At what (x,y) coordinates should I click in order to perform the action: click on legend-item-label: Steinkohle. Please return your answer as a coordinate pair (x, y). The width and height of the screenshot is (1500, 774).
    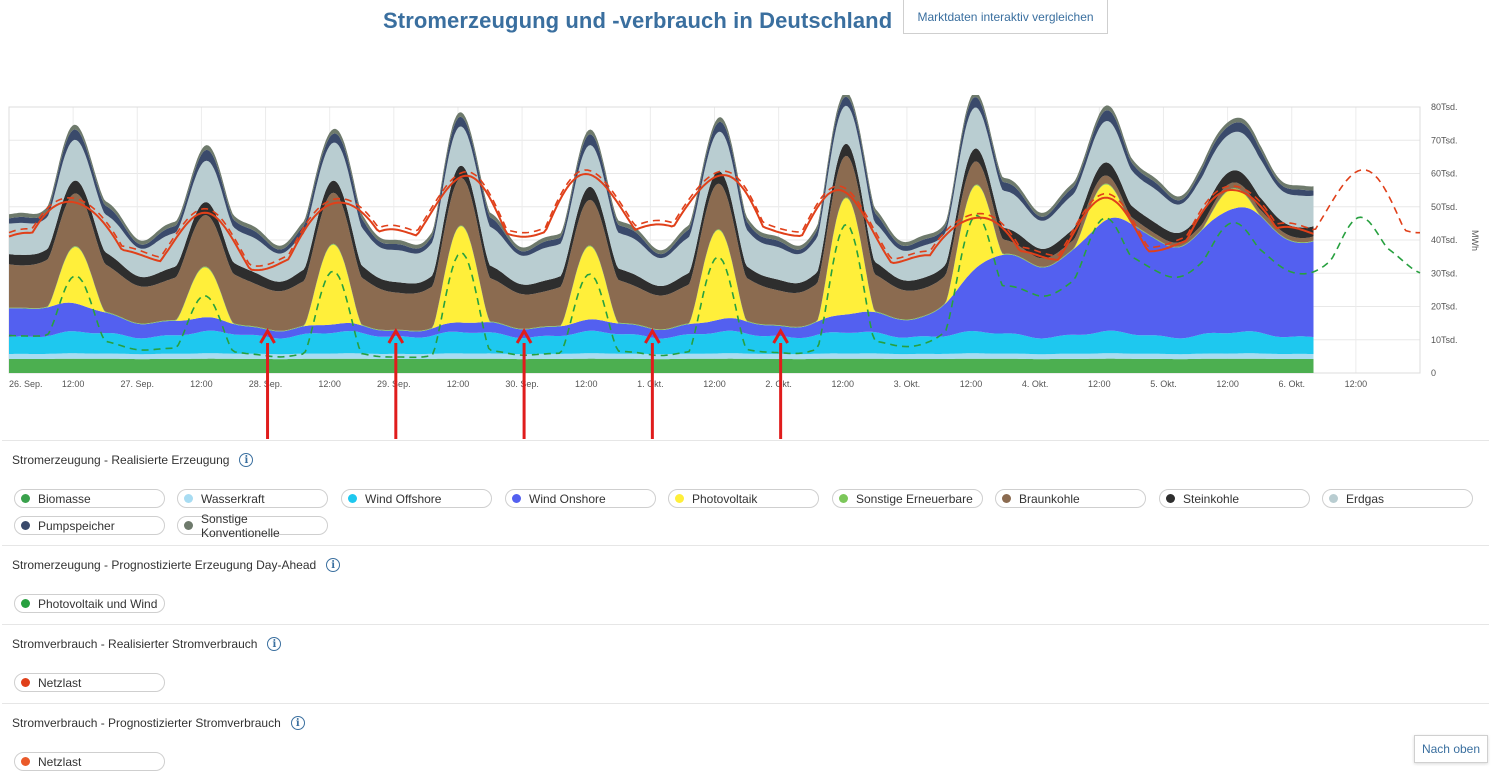
    Looking at the image, I should click on (1211, 498).